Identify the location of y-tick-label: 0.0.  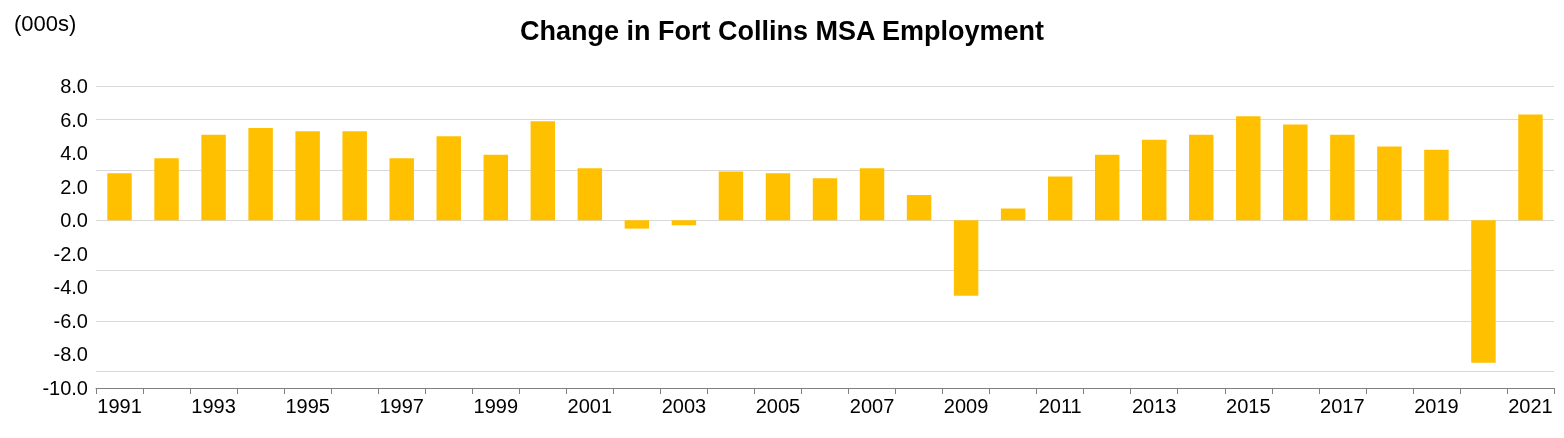
(74, 220).